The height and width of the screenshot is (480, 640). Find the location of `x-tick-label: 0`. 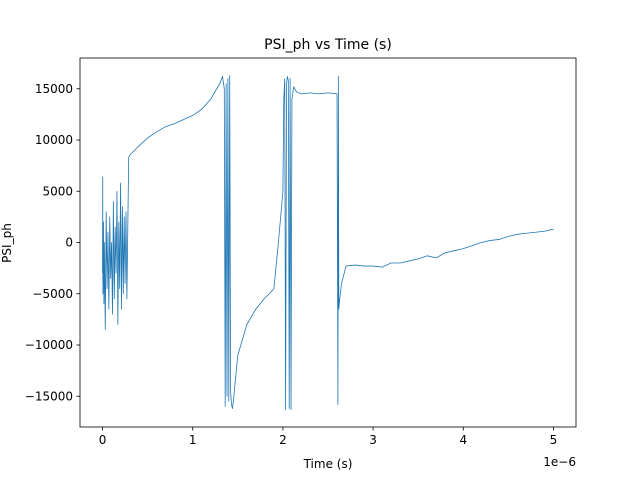

x-tick-label: 0 is located at coordinates (103, 440).